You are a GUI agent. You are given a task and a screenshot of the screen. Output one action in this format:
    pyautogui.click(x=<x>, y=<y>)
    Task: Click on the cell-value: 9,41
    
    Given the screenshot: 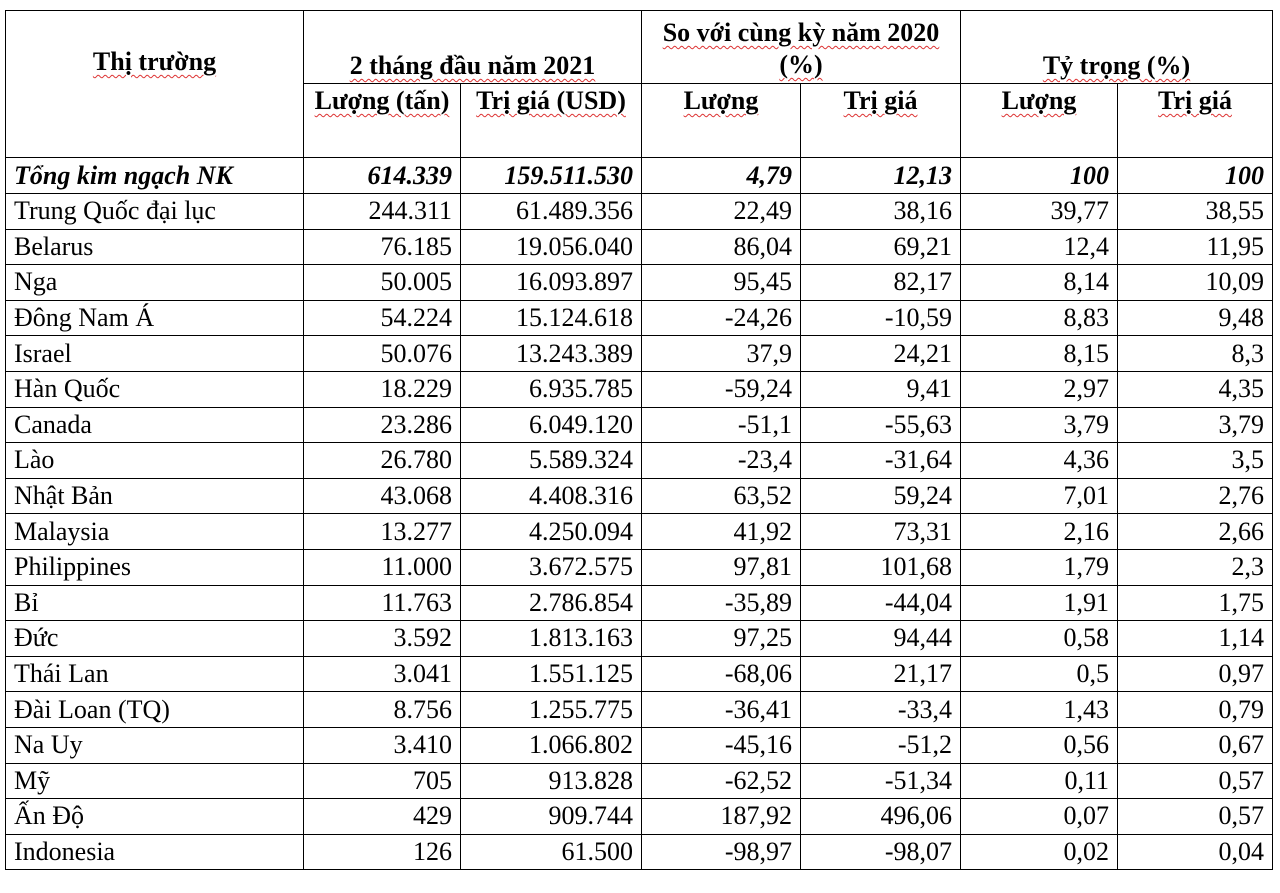 What is the action you would take?
    pyautogui.click(x=880, y=389)
    